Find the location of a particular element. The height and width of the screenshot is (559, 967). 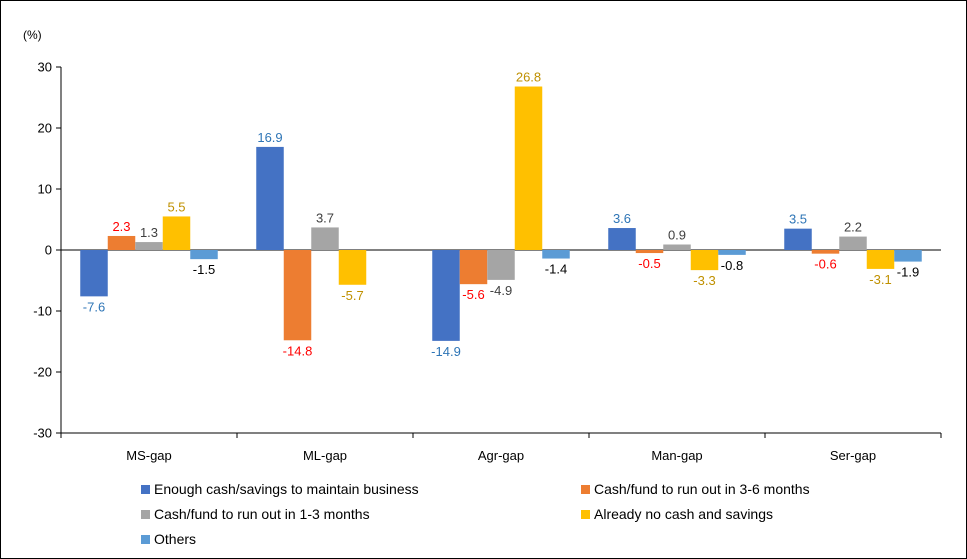

legend-item: Cash/fund to run out in 1-3 months is located at coordinates (255, 514).